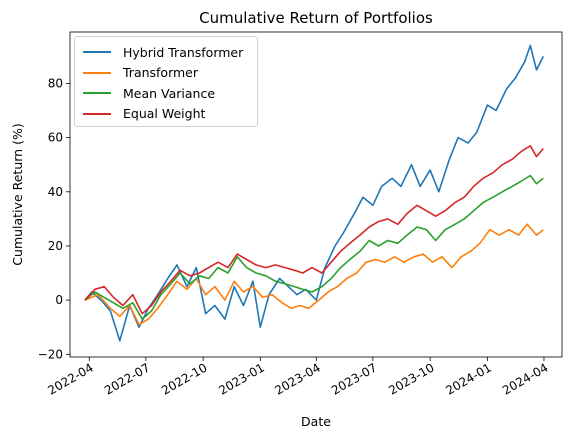  What do you see at coordinates (127, 378) in the screenshot?
I see `x-tick-label: 2022-07` at bounding box center [127, 378].